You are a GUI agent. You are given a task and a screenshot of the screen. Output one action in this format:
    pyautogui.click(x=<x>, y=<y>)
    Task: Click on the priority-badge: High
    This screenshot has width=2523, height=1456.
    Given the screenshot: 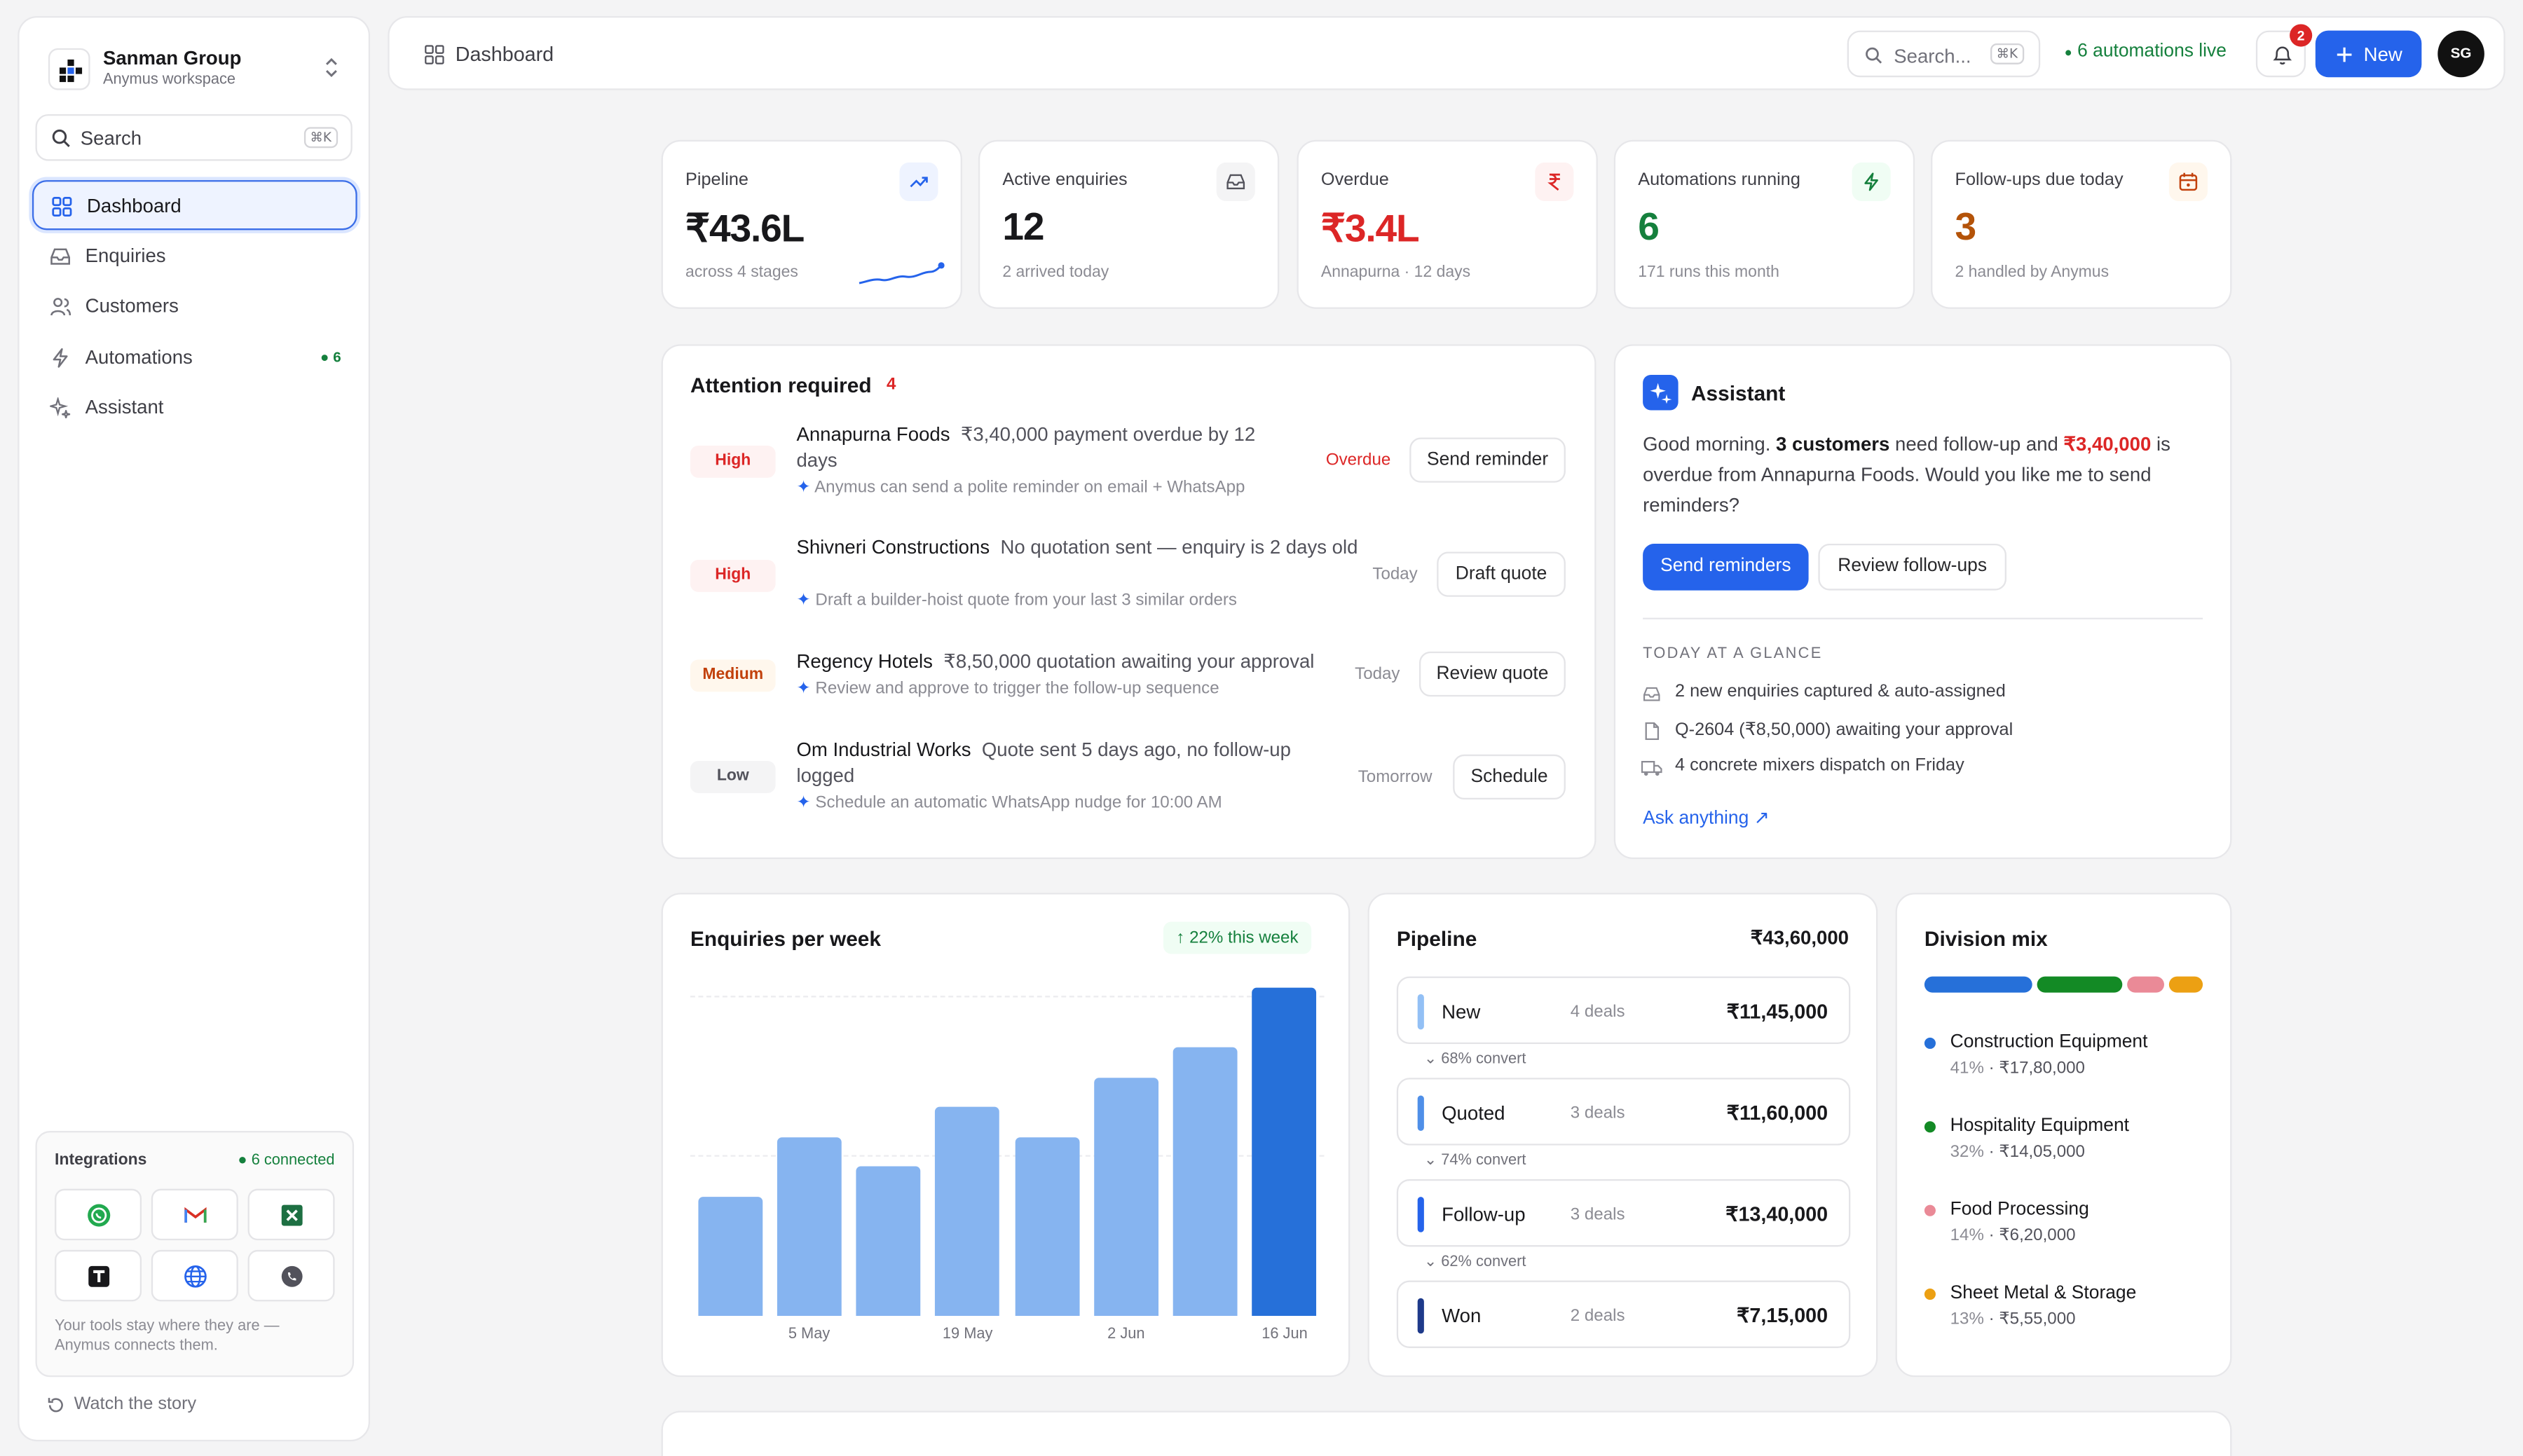 What is the action you would take?
    pyautogui.click(x=733, y=575)
    